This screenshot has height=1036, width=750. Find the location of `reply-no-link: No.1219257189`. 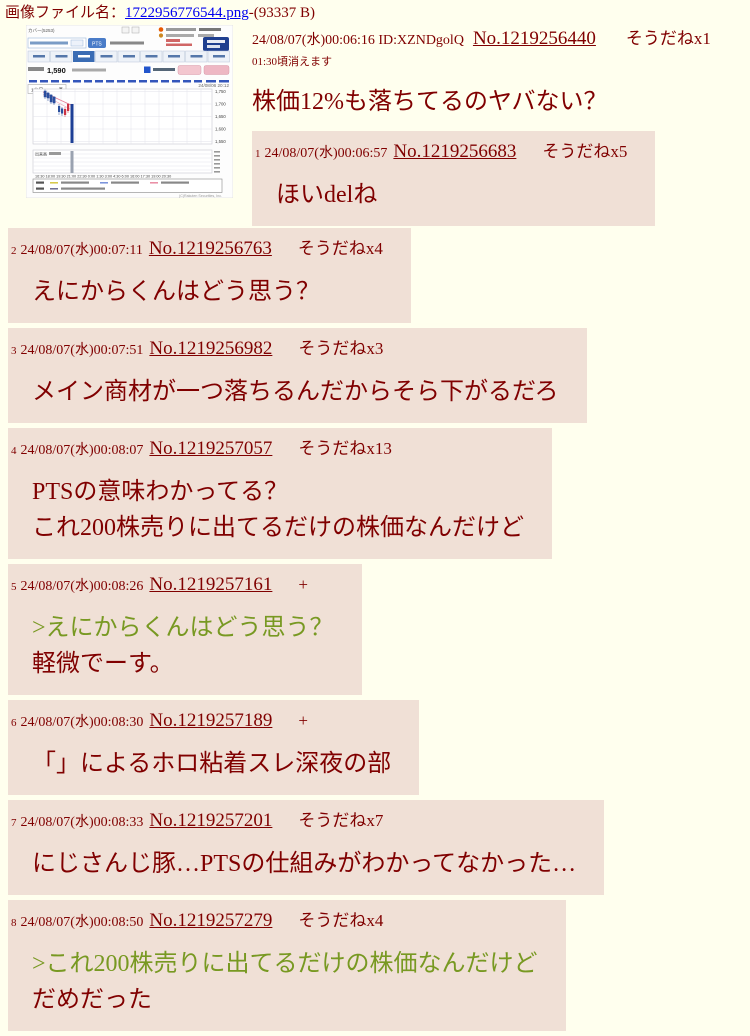

reply-no-link: No.1219257189 is located at coordinates (211, 720).